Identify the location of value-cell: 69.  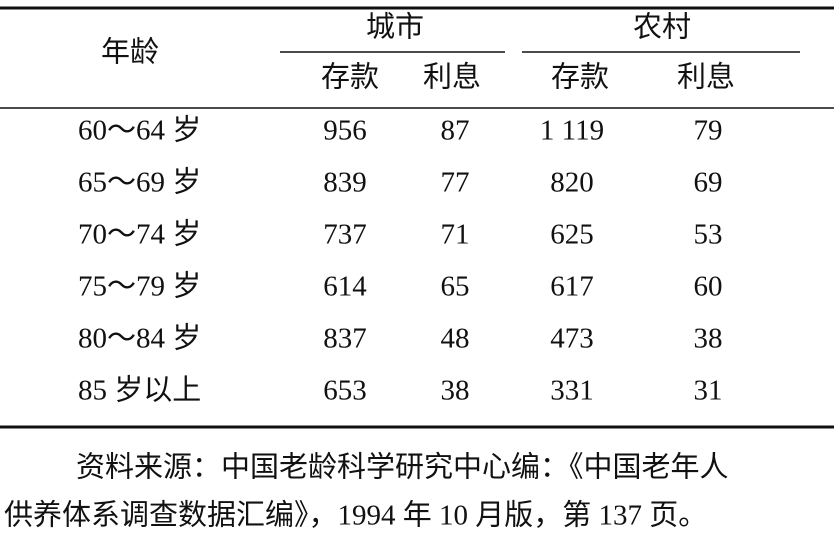
(708, 183).